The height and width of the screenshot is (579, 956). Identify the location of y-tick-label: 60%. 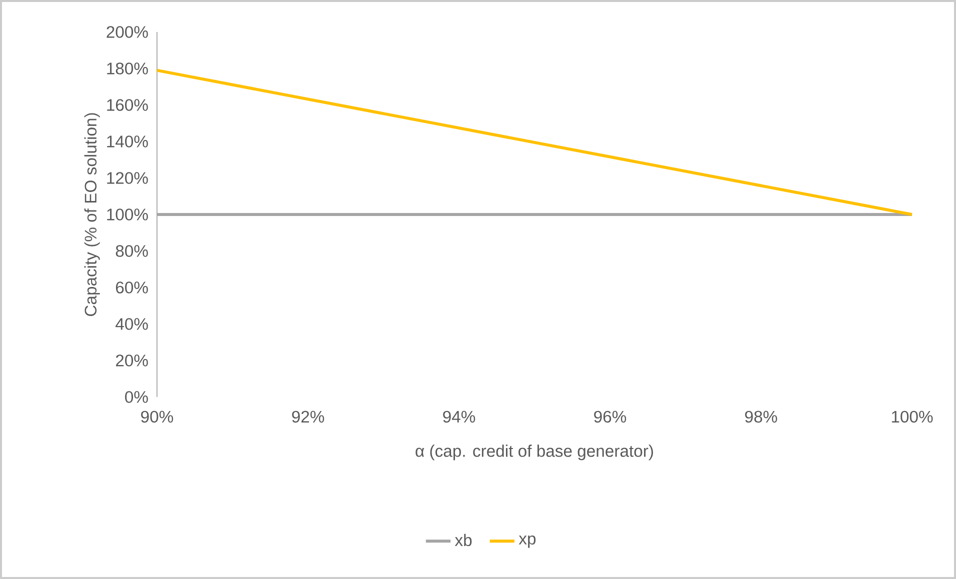
(132, 288).